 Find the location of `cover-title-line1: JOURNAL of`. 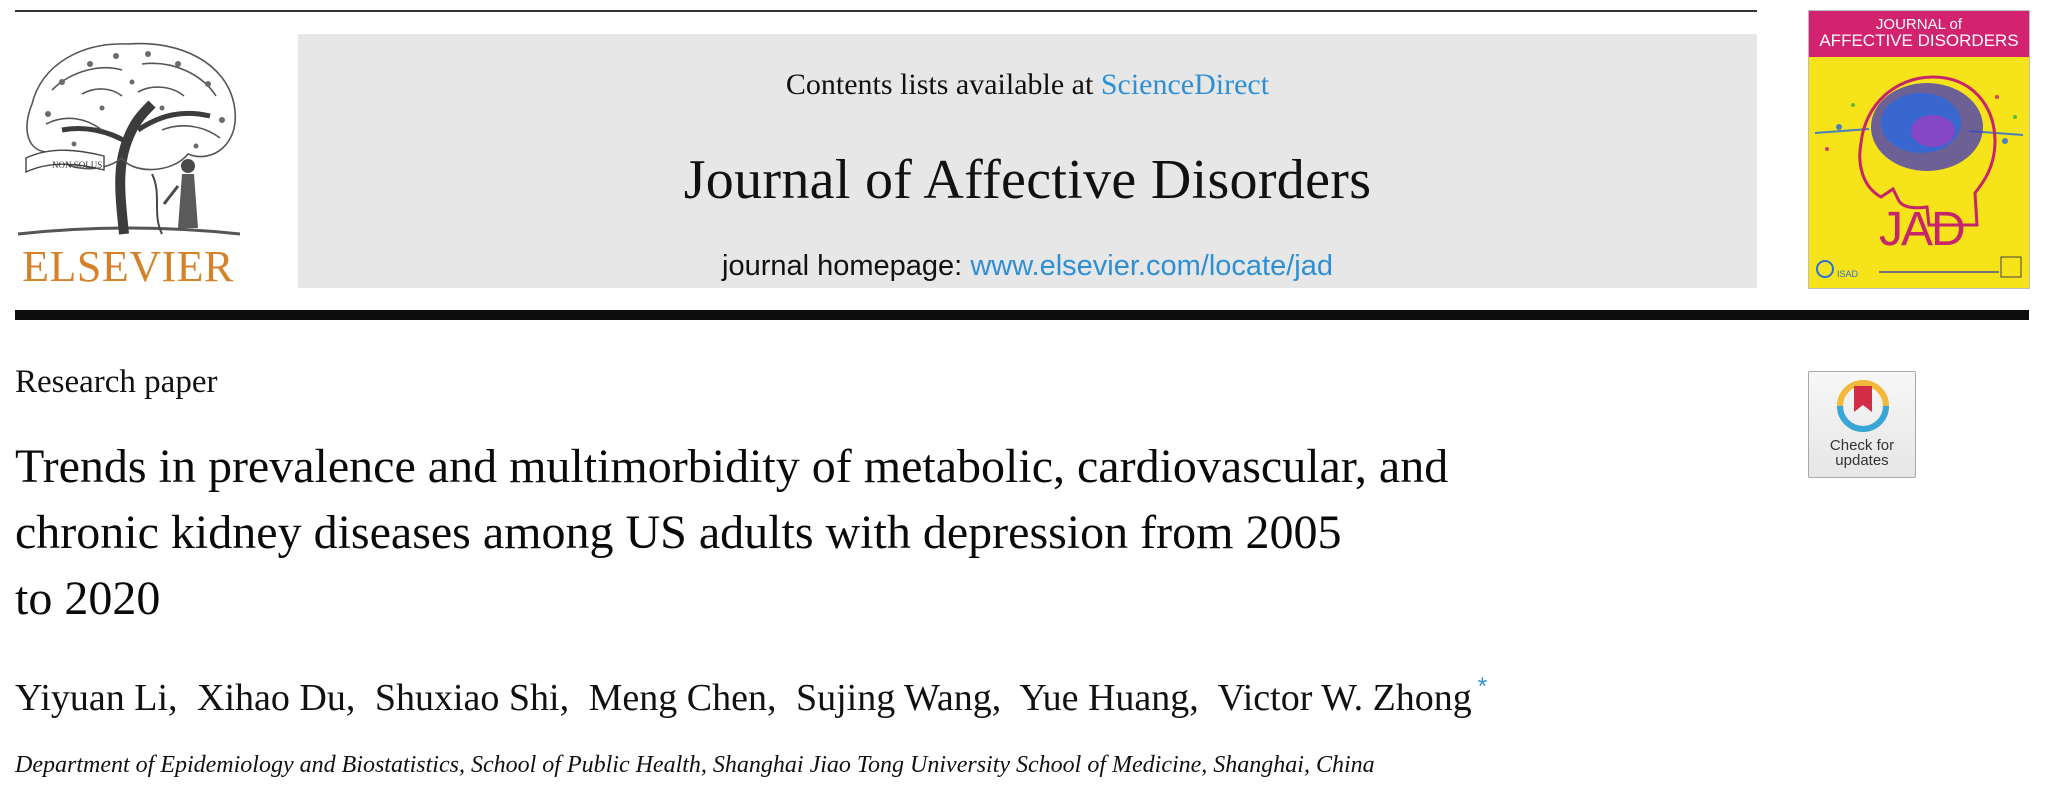

cover-title-line1: JOURNAL of is located at coordinates (1919, 24).